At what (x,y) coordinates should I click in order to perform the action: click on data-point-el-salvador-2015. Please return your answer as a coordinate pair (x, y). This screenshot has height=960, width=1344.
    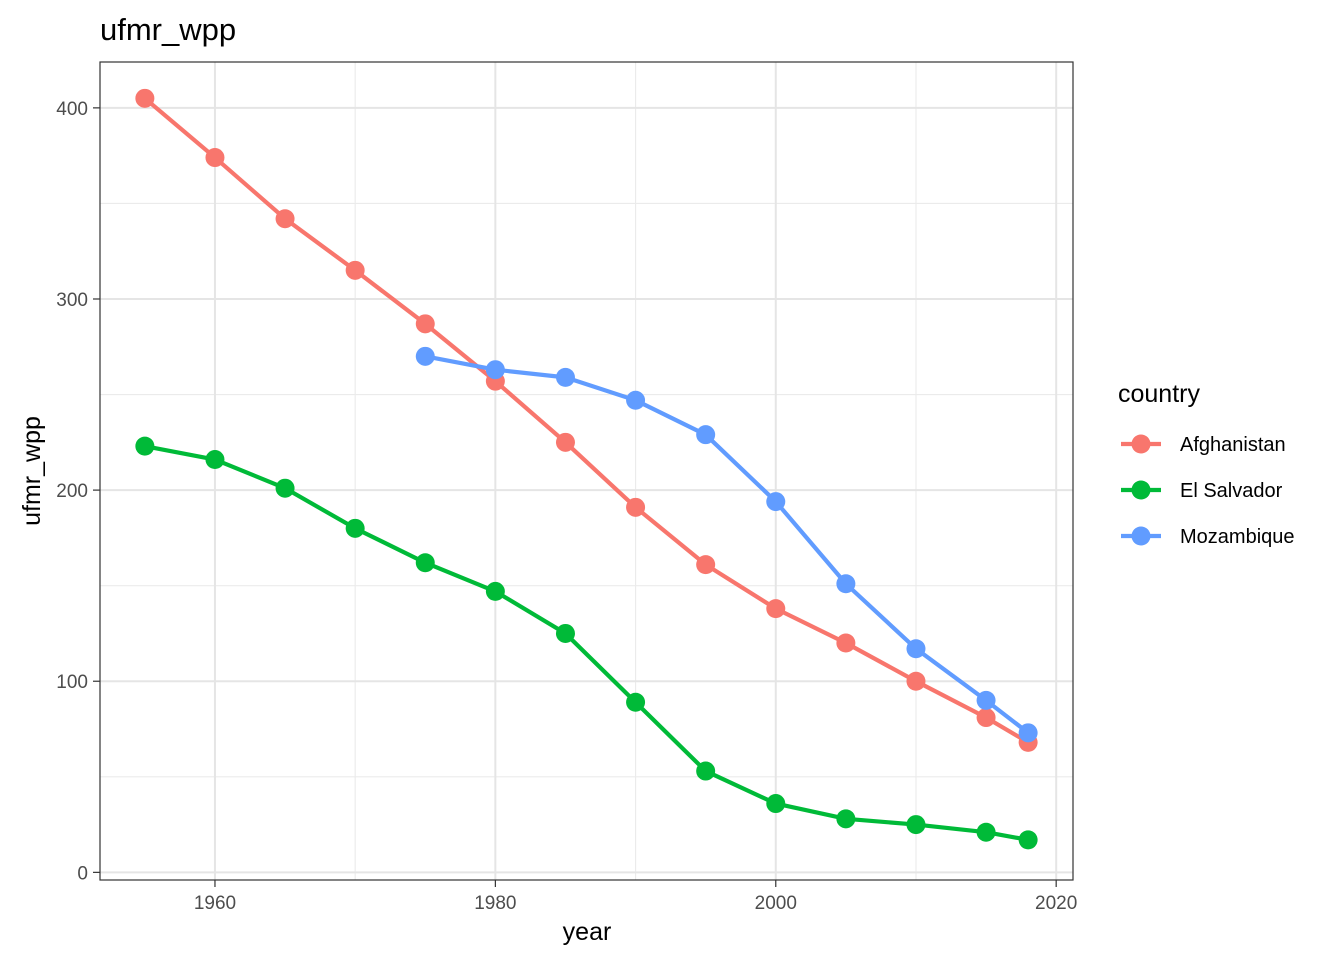
    Looking at the image, I should click on (986, 832).